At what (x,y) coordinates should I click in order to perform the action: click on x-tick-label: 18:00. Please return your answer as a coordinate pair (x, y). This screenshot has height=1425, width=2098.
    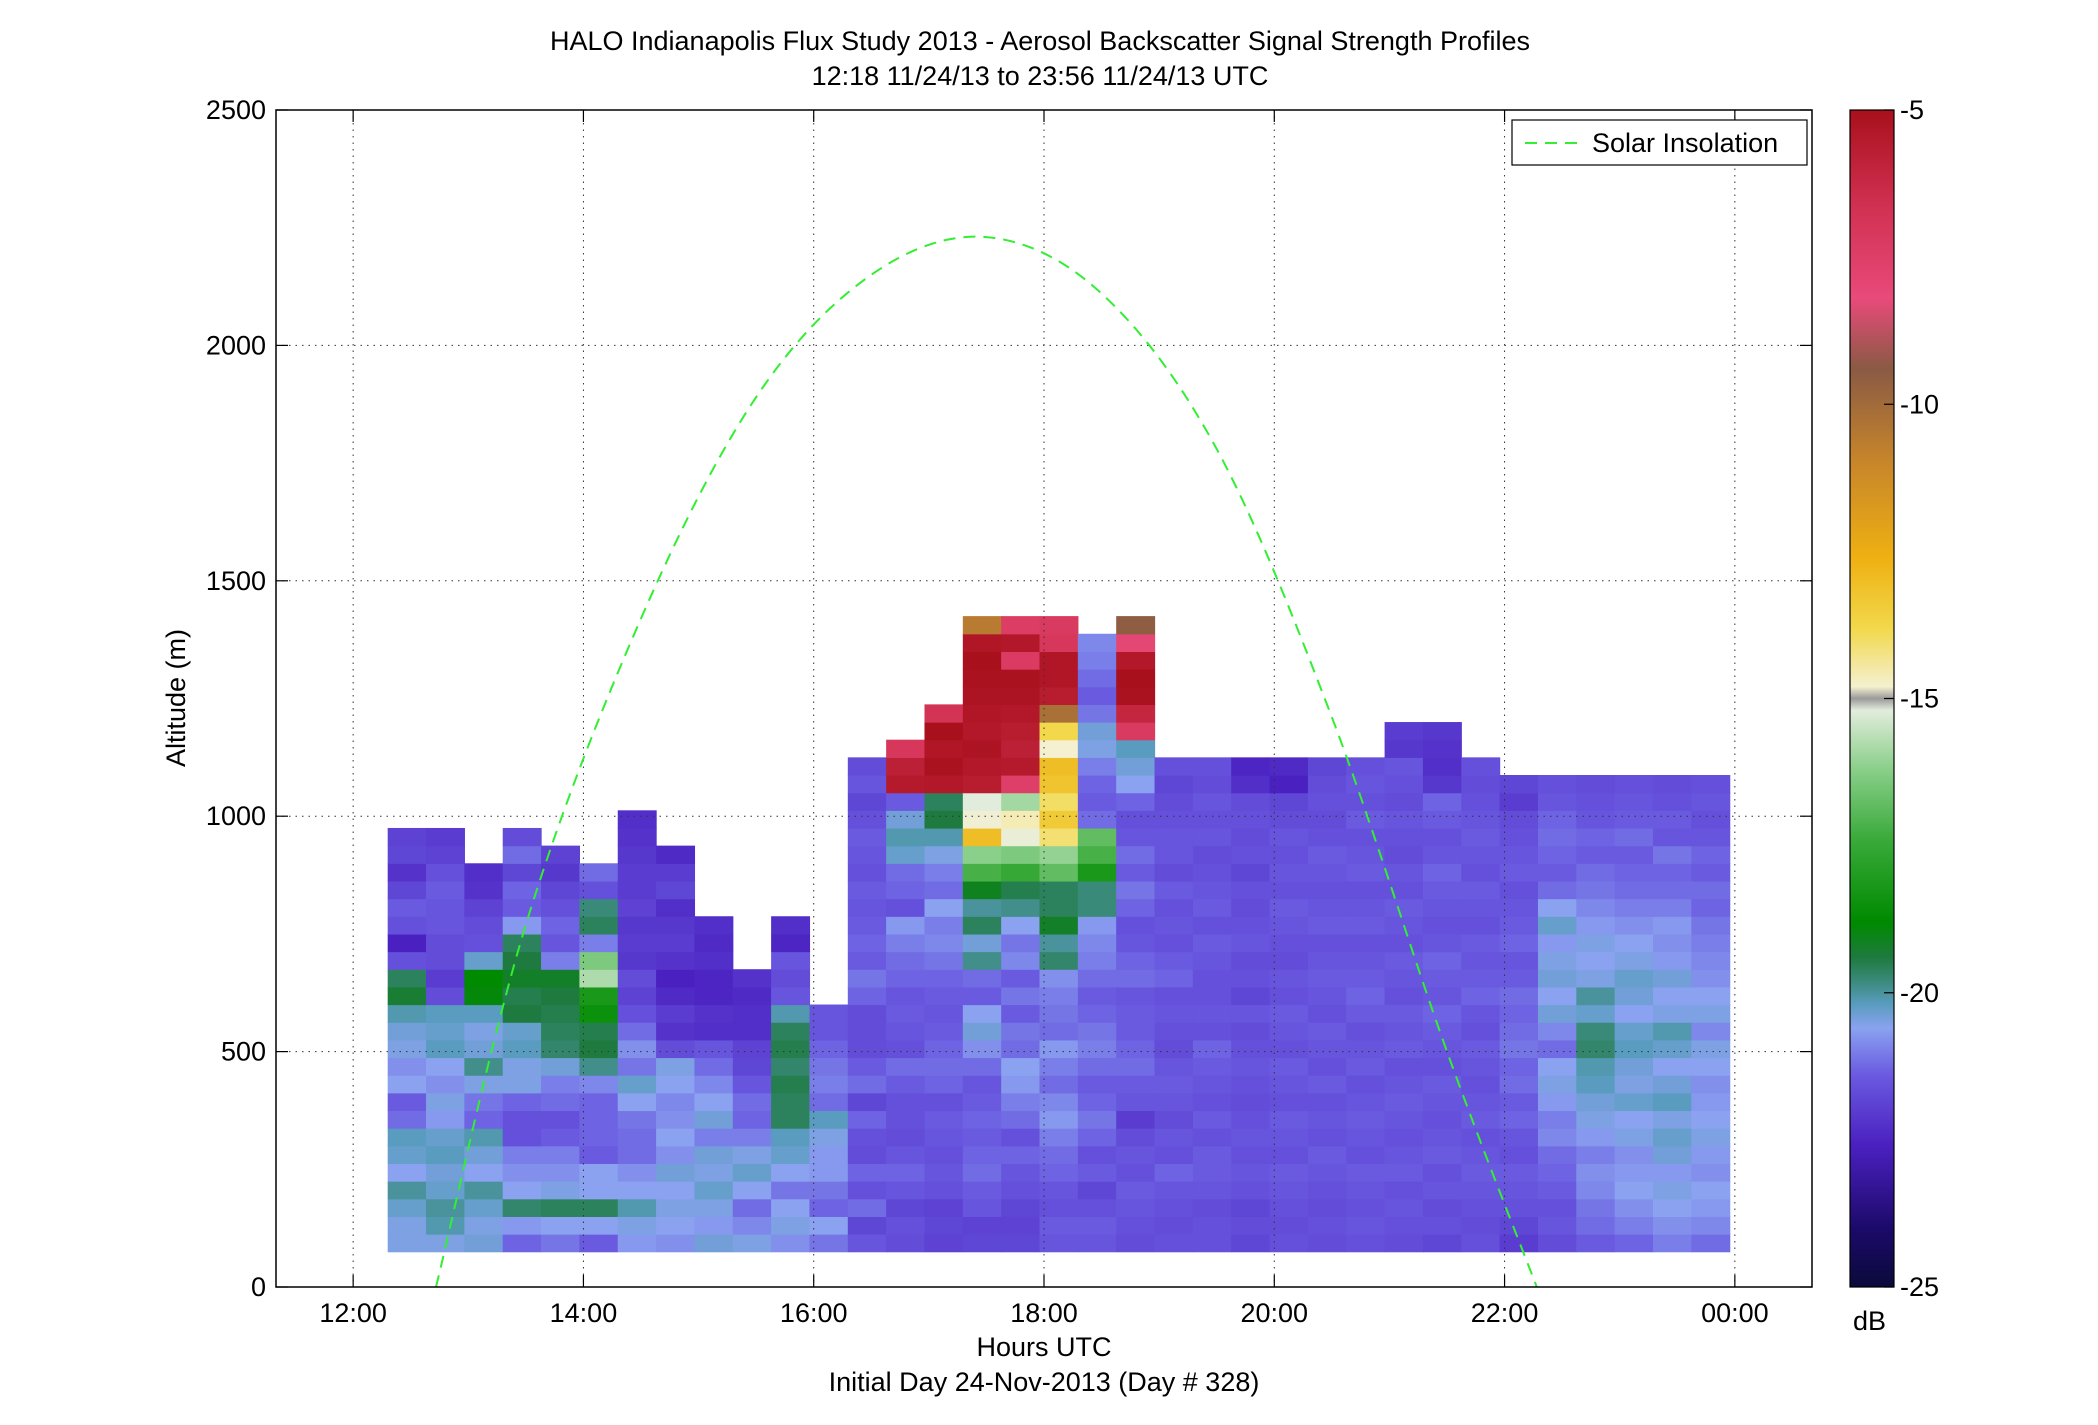
    Looking at the image, I should click on (1044, 1313).